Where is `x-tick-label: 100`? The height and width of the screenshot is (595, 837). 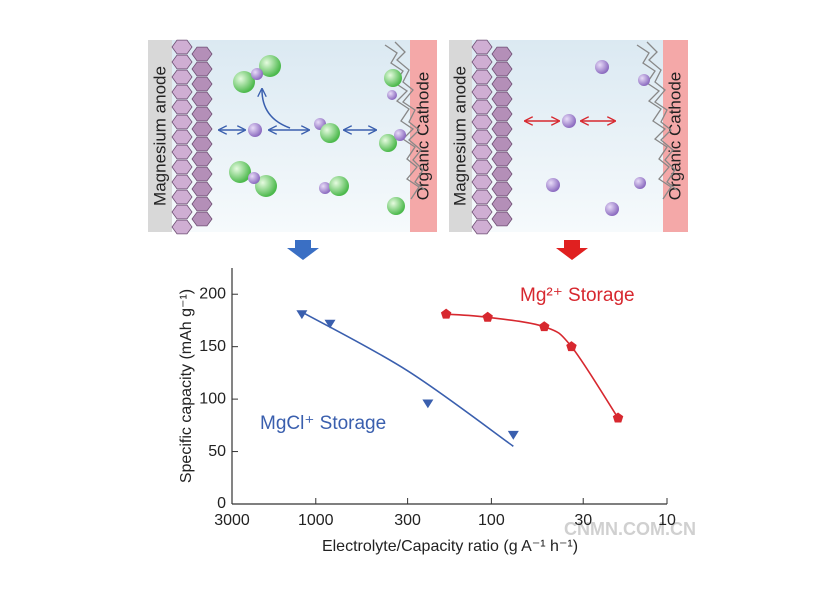
x-tick-label: 100 is located at coordinates (491, 520).